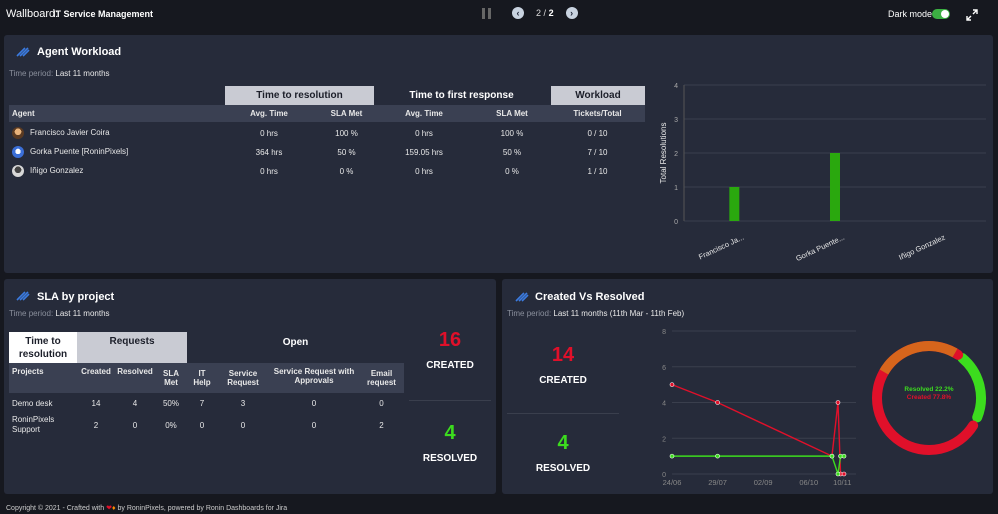  Describe the element at coordinates (269, 152) in the screenshot. I see `table-cell: 364 hrs` at that location.